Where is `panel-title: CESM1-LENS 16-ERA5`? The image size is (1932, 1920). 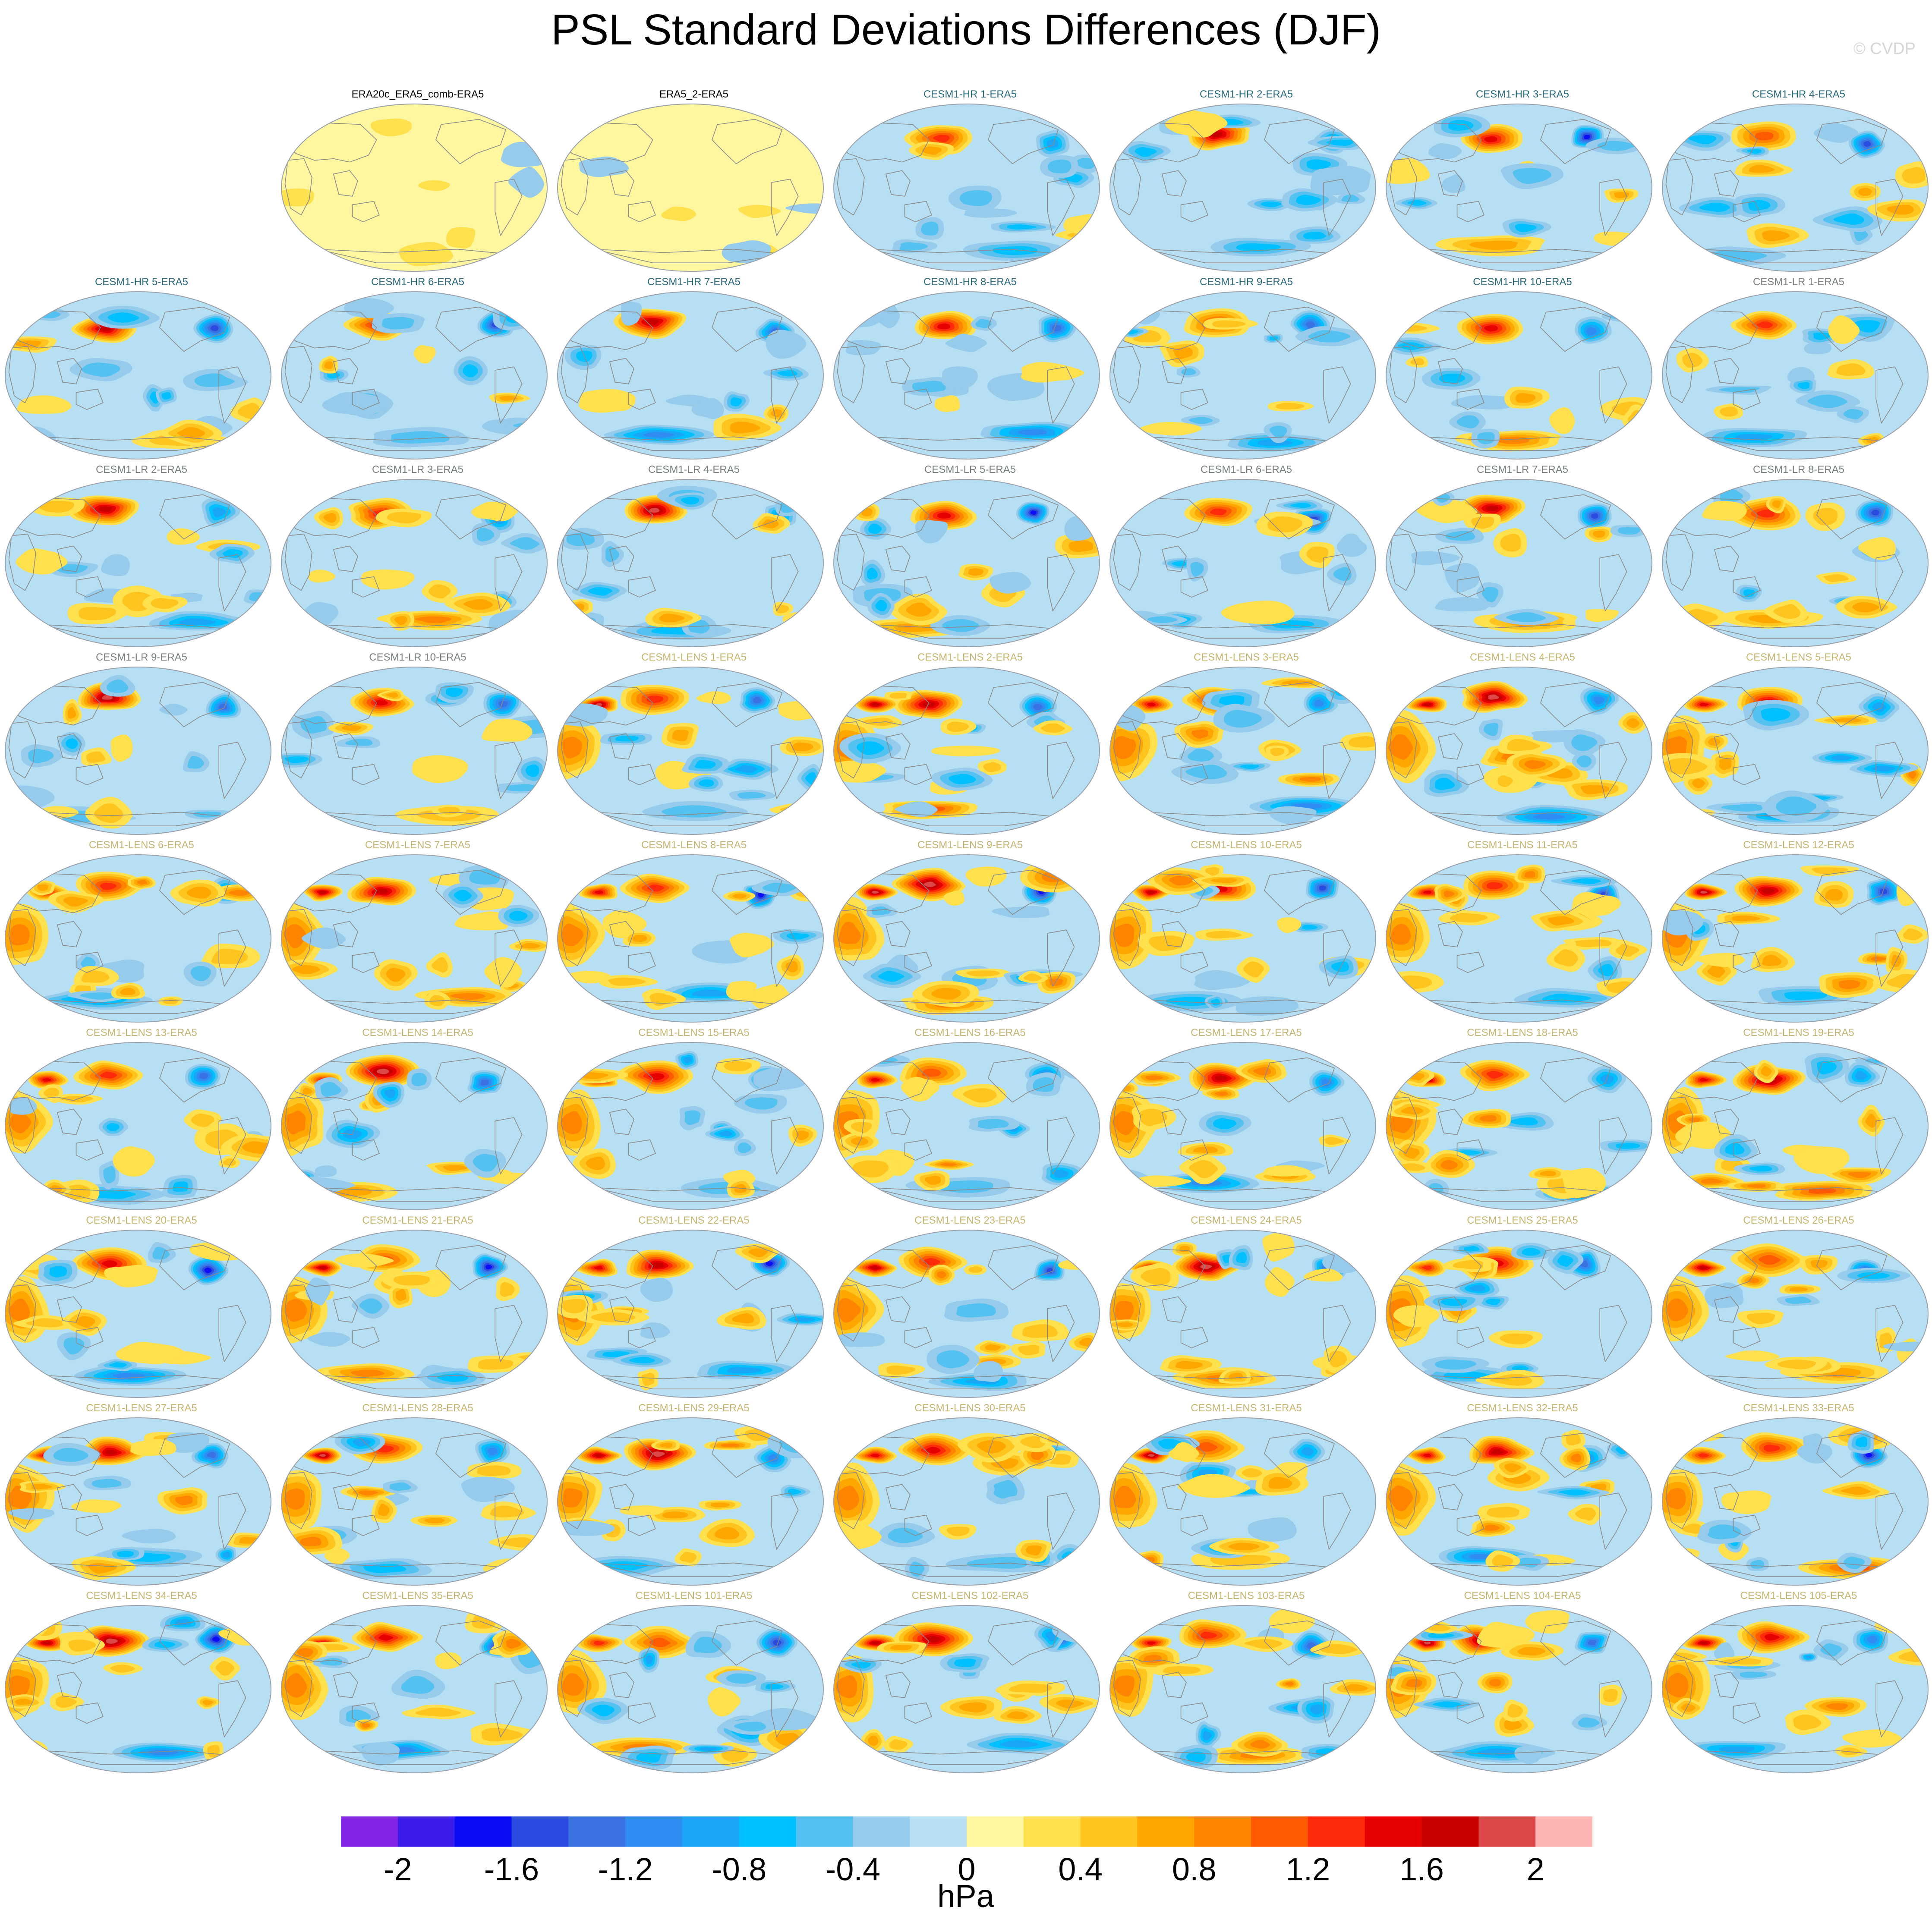
panel-title: CESM1-LENS 16-ERA5 is located at coordinates (970, 1033).